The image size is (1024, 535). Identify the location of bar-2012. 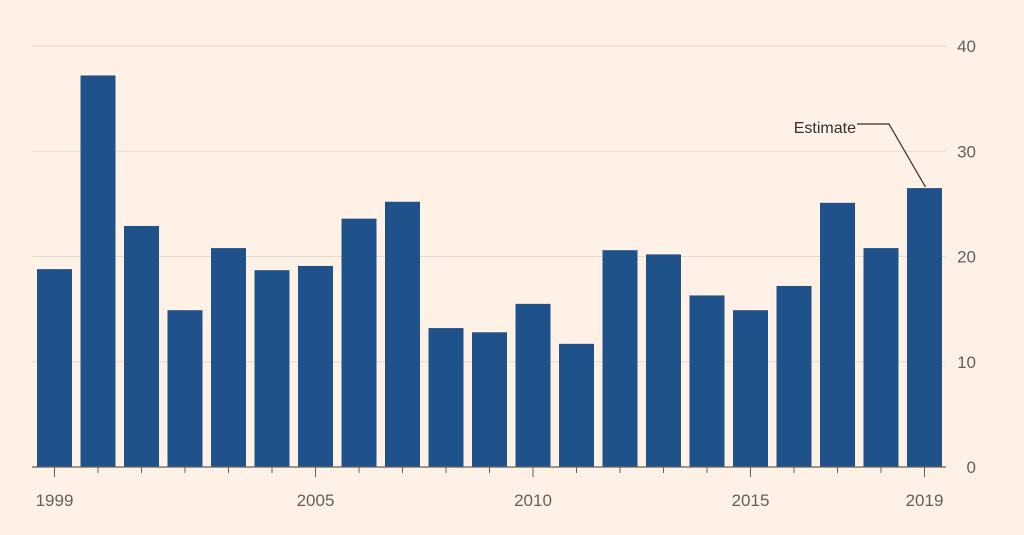
(620, 358).